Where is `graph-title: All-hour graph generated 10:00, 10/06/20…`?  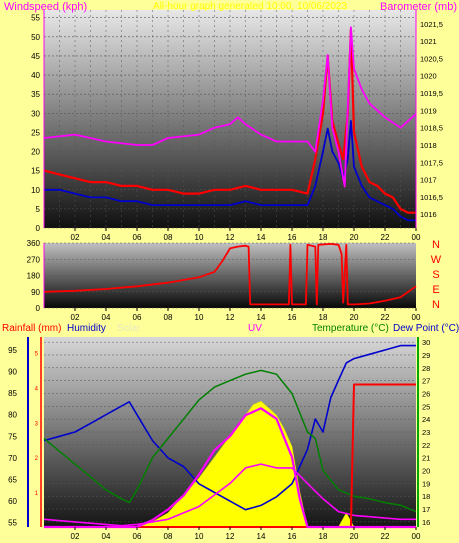
graph-title: All-hour graph generated 10:00, 10/06/20… is located at coordinates (250, 6).